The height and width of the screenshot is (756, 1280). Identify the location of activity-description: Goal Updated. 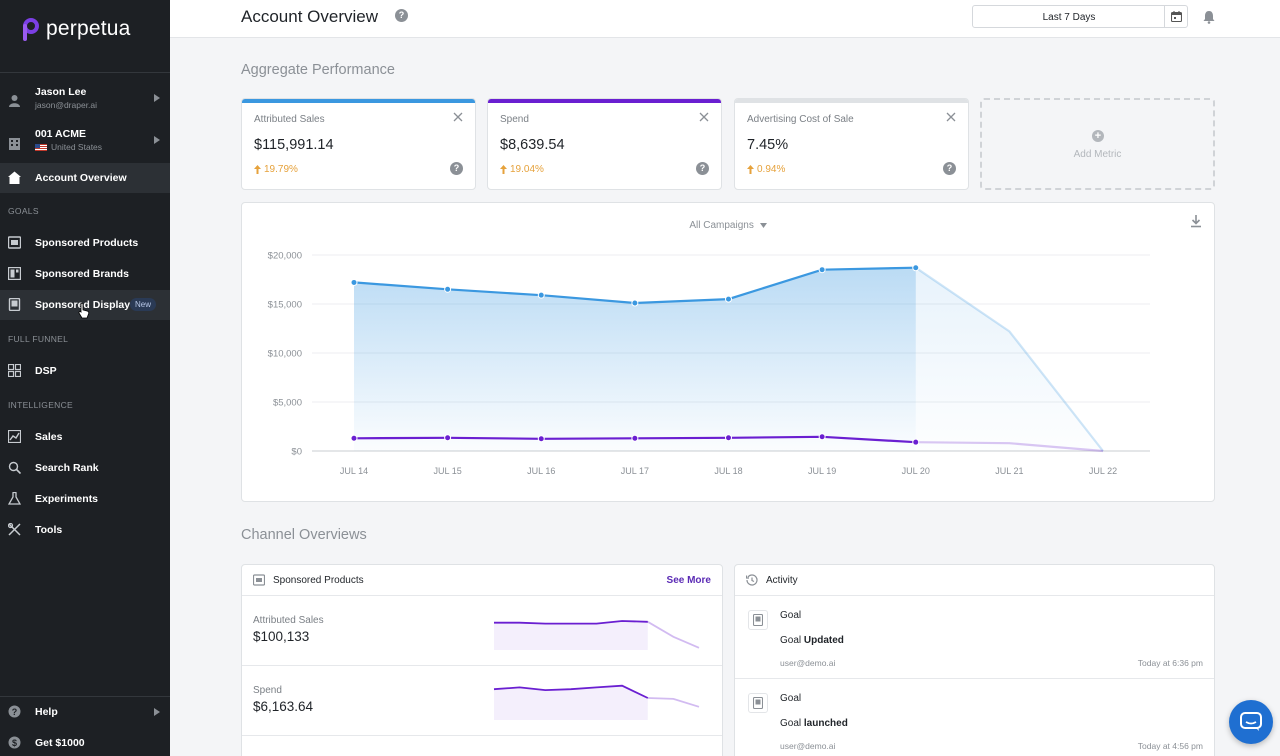
(812, 640).